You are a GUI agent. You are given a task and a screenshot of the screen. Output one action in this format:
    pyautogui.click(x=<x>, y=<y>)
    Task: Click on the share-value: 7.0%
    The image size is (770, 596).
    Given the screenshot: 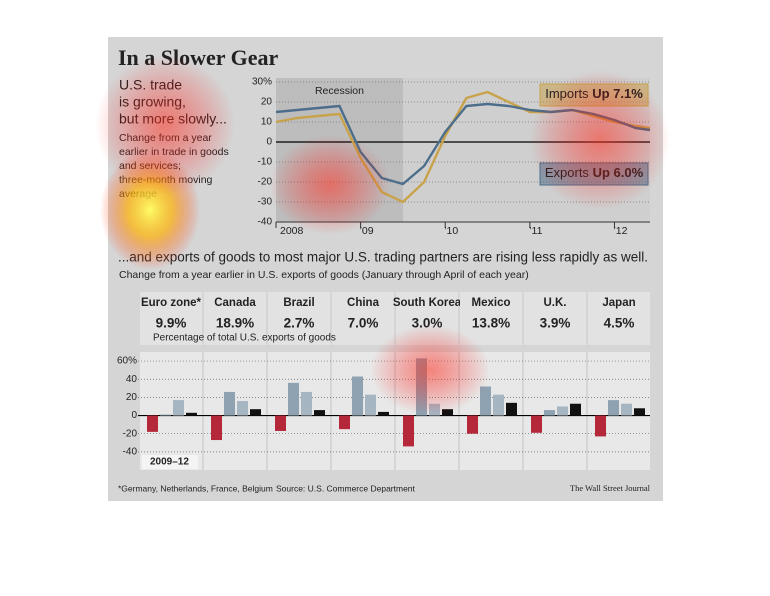 What is the action you would take?
    pyautogui.click(x=363, y=323)
    